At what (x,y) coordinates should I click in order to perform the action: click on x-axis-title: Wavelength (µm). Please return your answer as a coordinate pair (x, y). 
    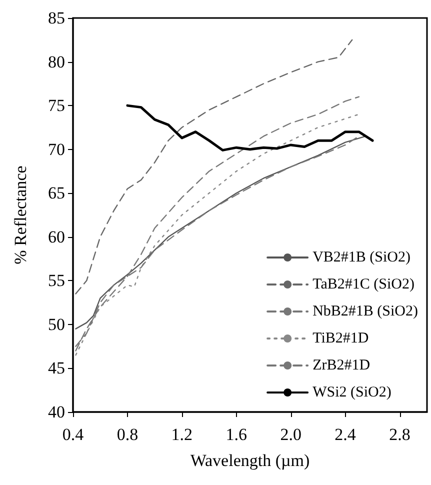
    Looking at the image, I should click on (250, 460).